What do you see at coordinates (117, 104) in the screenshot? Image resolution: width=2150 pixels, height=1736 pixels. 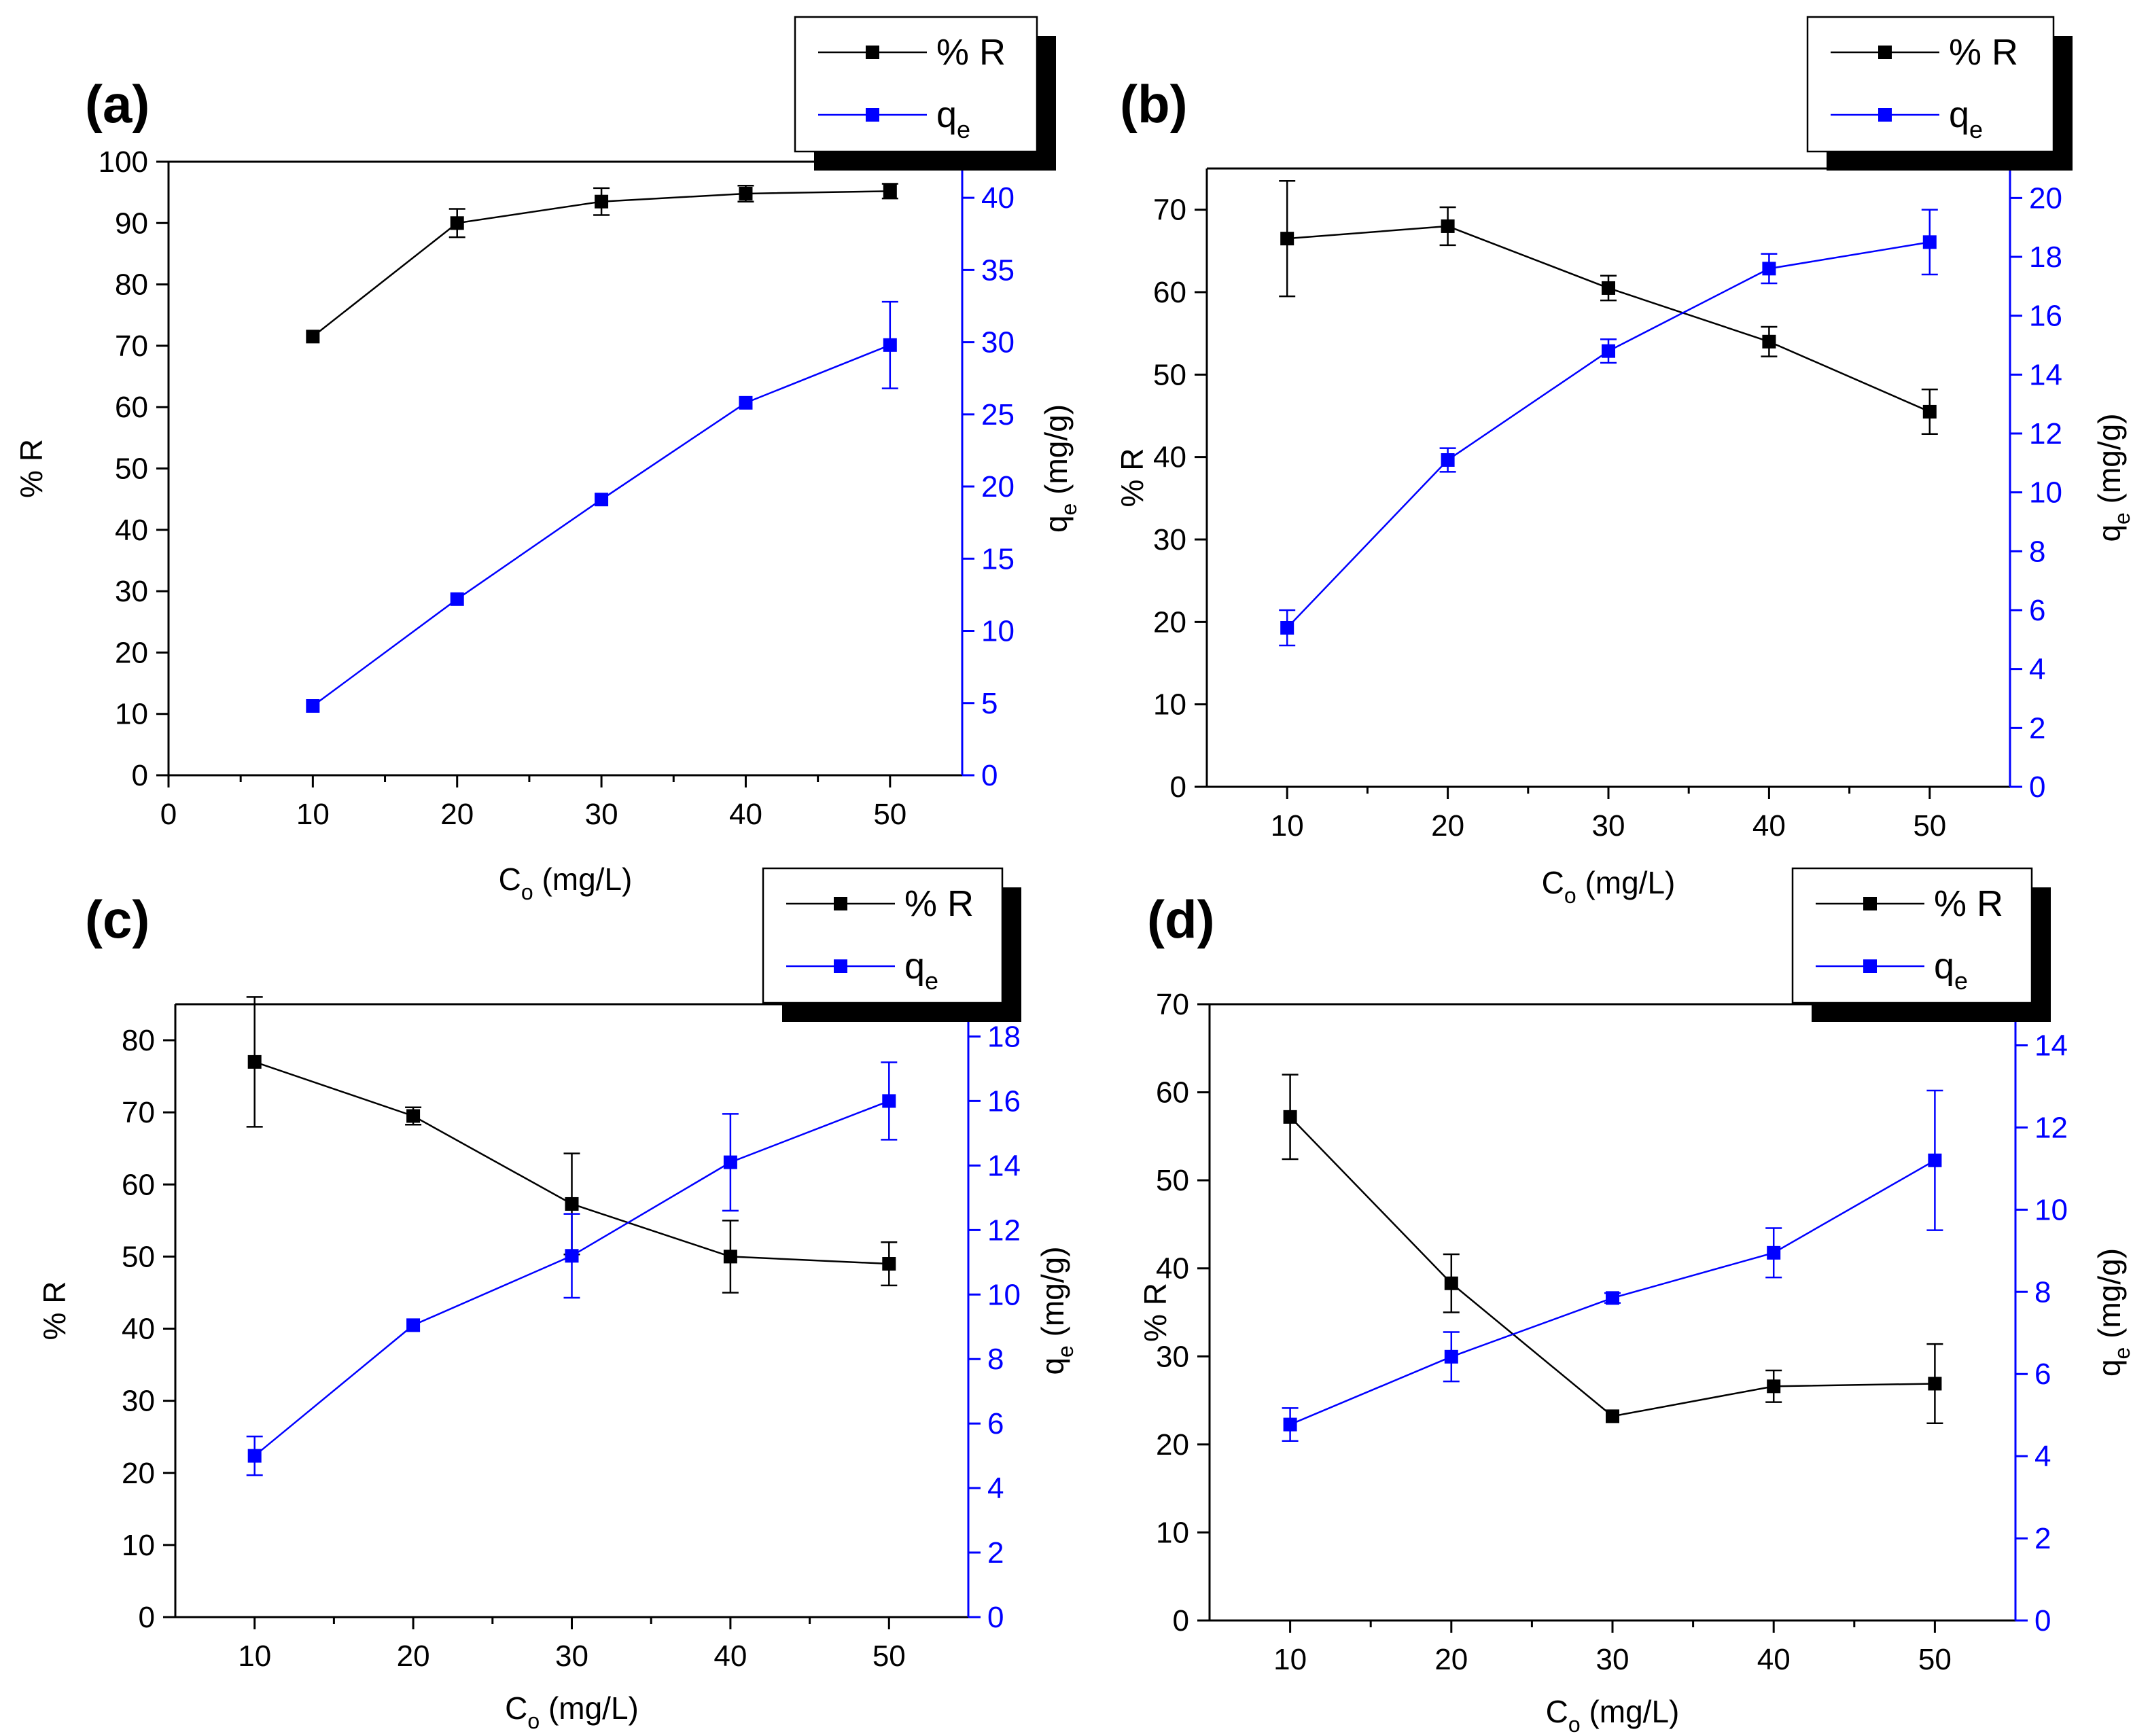 I see `panel-title: (a)` at bounding box center [117, 104].